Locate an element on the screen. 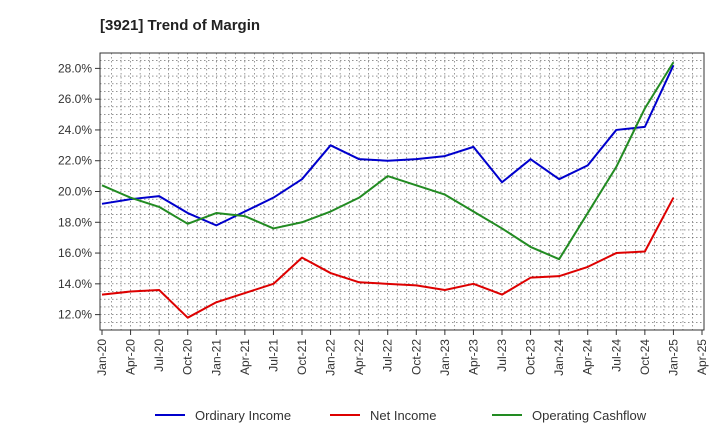  x-tick-label: Apr-20 is located at coordinates (131, 357).